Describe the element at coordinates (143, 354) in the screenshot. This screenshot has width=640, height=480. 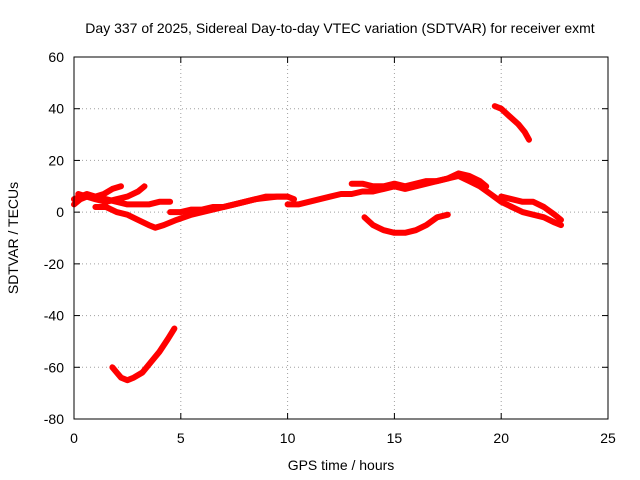
I see `series-arc6` at that location.